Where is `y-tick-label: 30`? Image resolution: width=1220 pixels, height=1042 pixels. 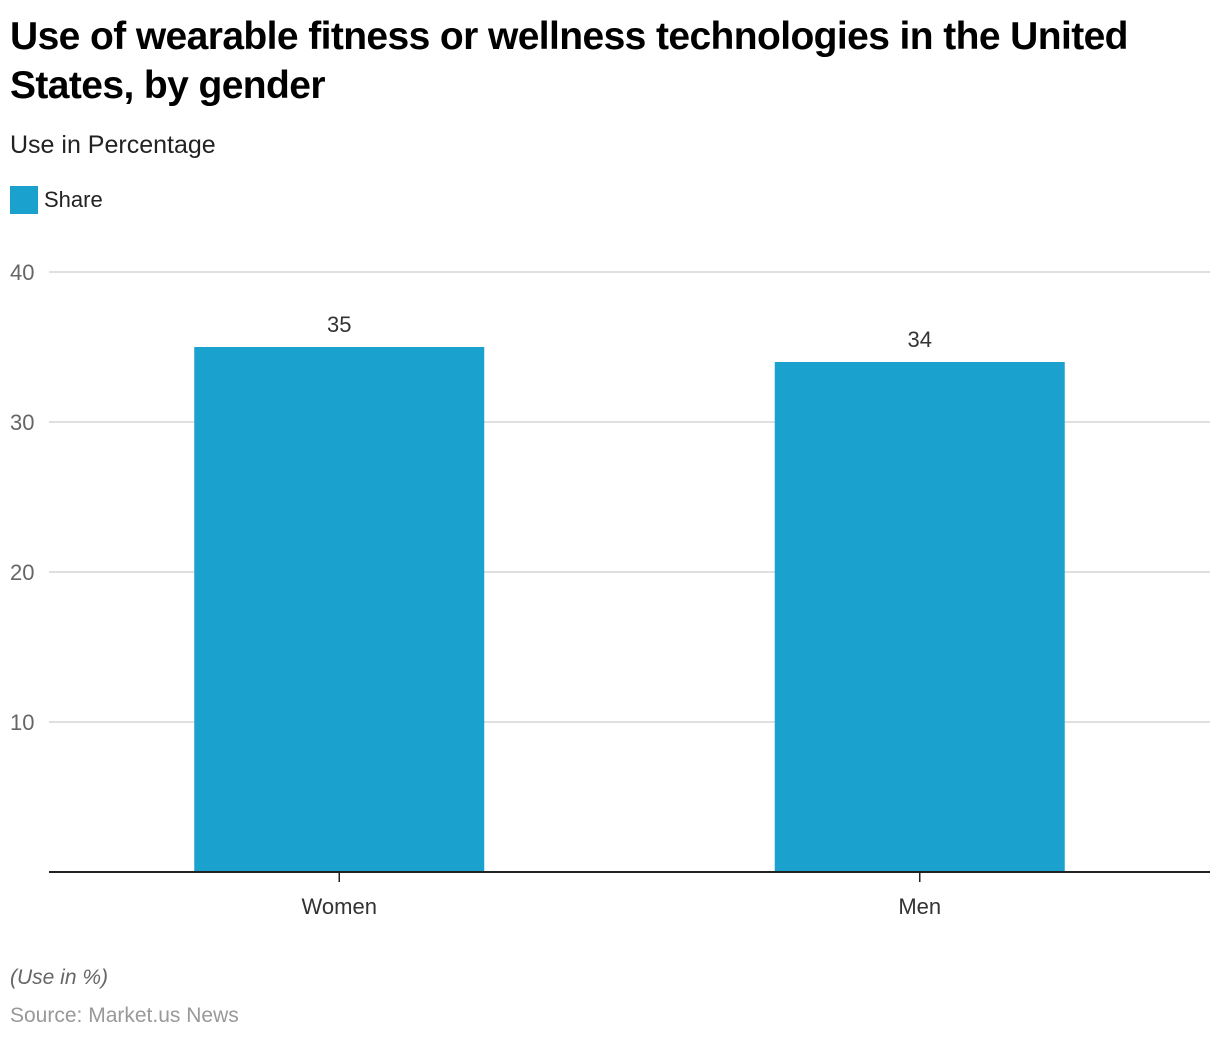
y-tick-label: 30 is located at coordinates (22, 422).